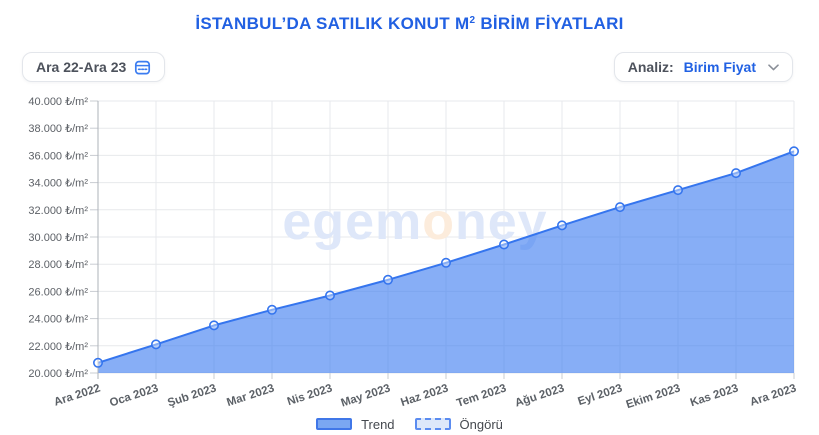  What do you see at coordinates (472, 20) in the screenshot?
I see `title-superscript: 2` at bounding box center [472, 20].